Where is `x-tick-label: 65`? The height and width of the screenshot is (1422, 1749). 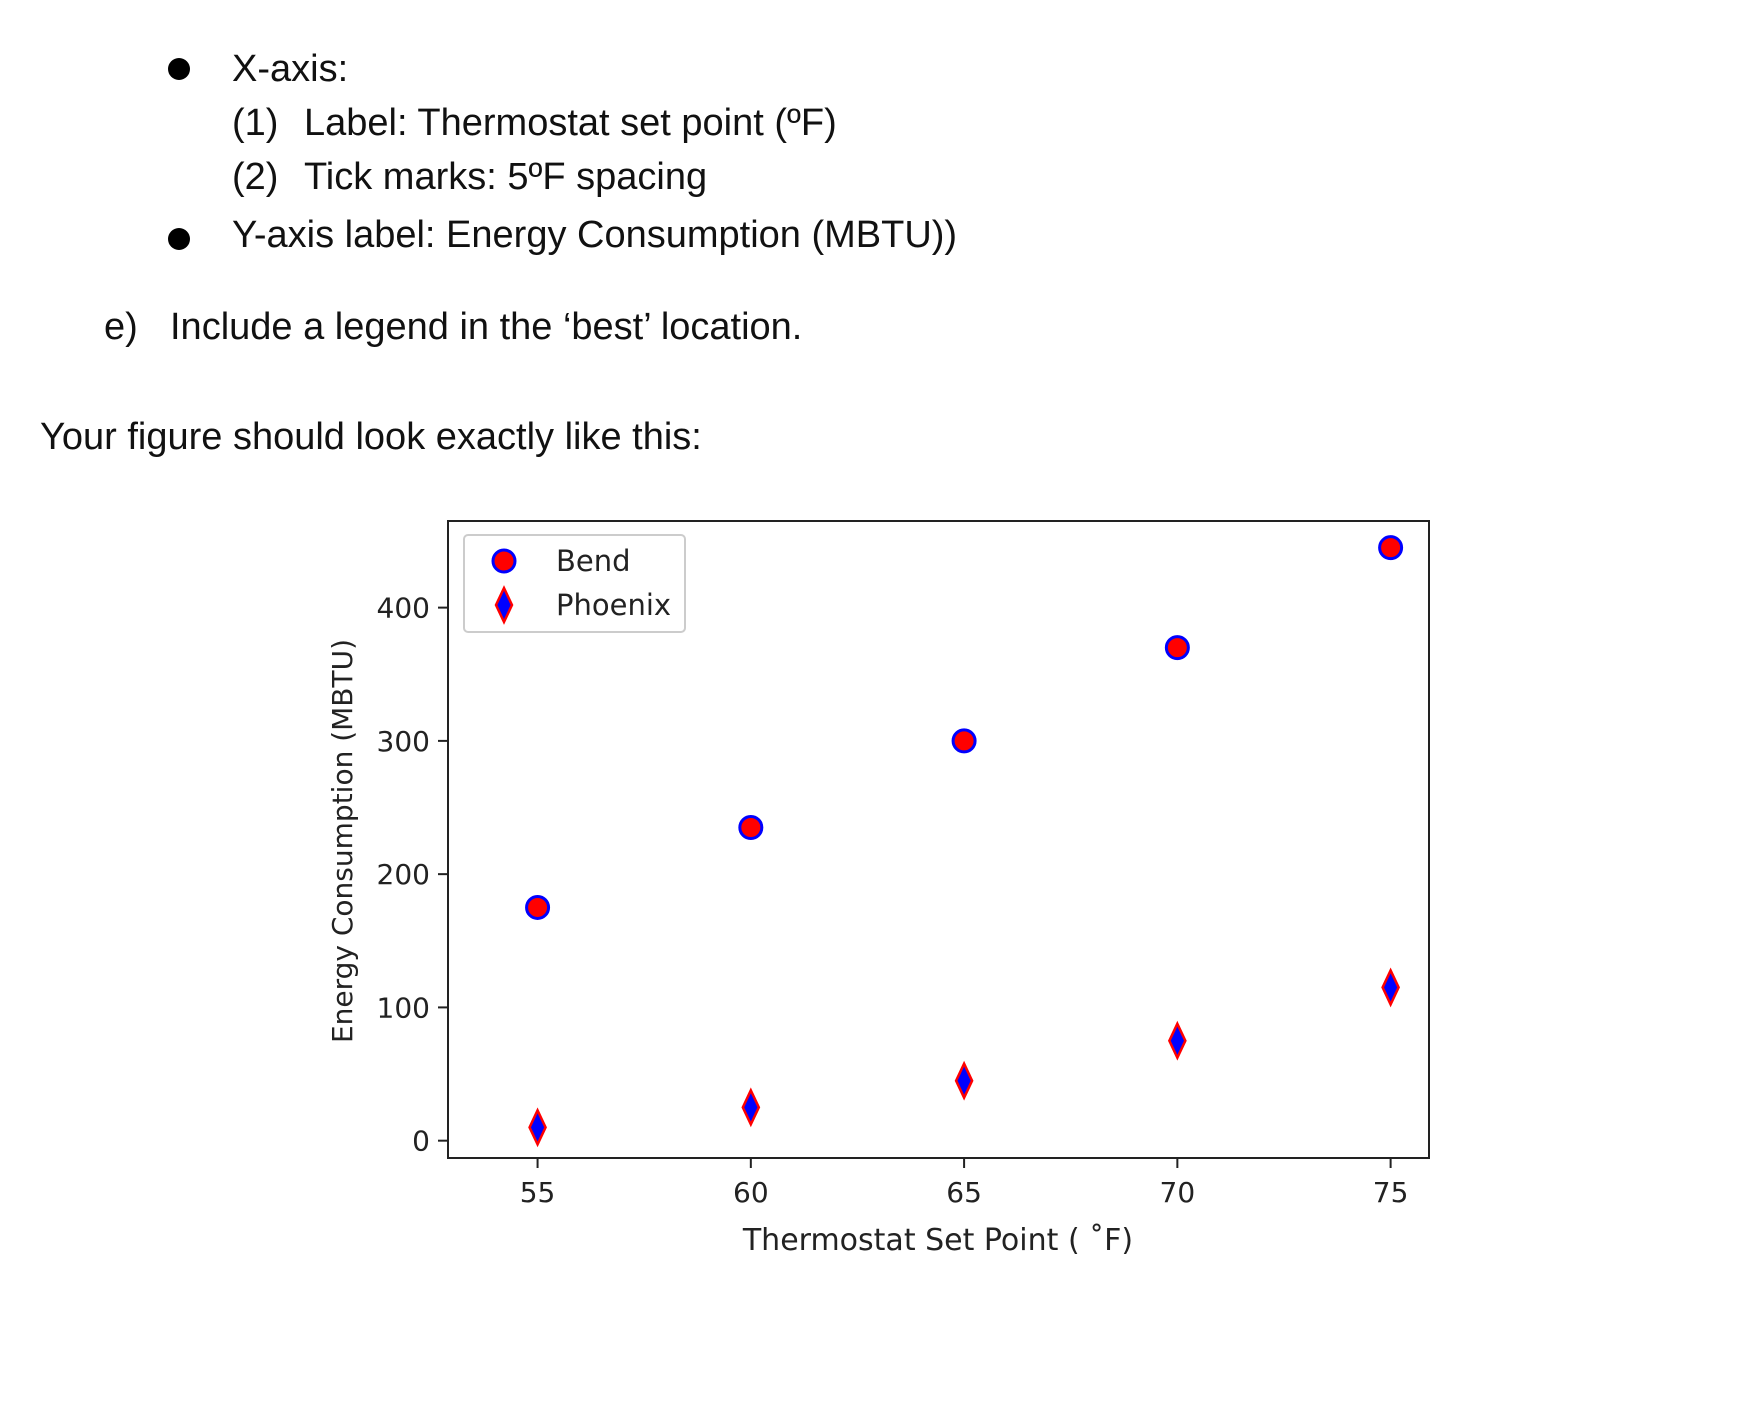 x-tick-label: 65 is located at coordinates (964, 1192).